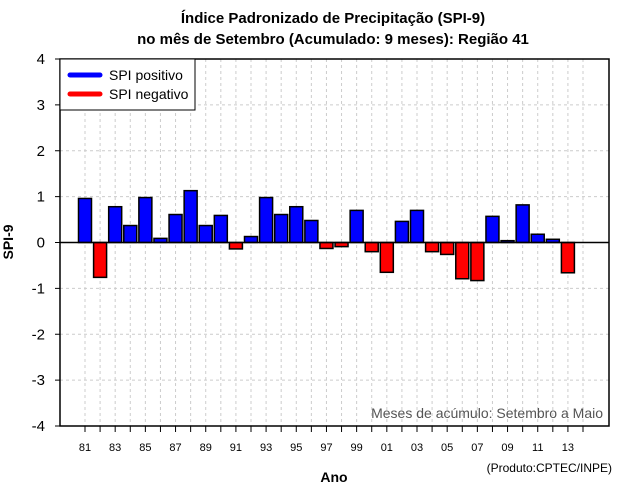 The height and width of the screenshot is (500, 640). I want to click on y-tick-label: 2, so click(41, 151).